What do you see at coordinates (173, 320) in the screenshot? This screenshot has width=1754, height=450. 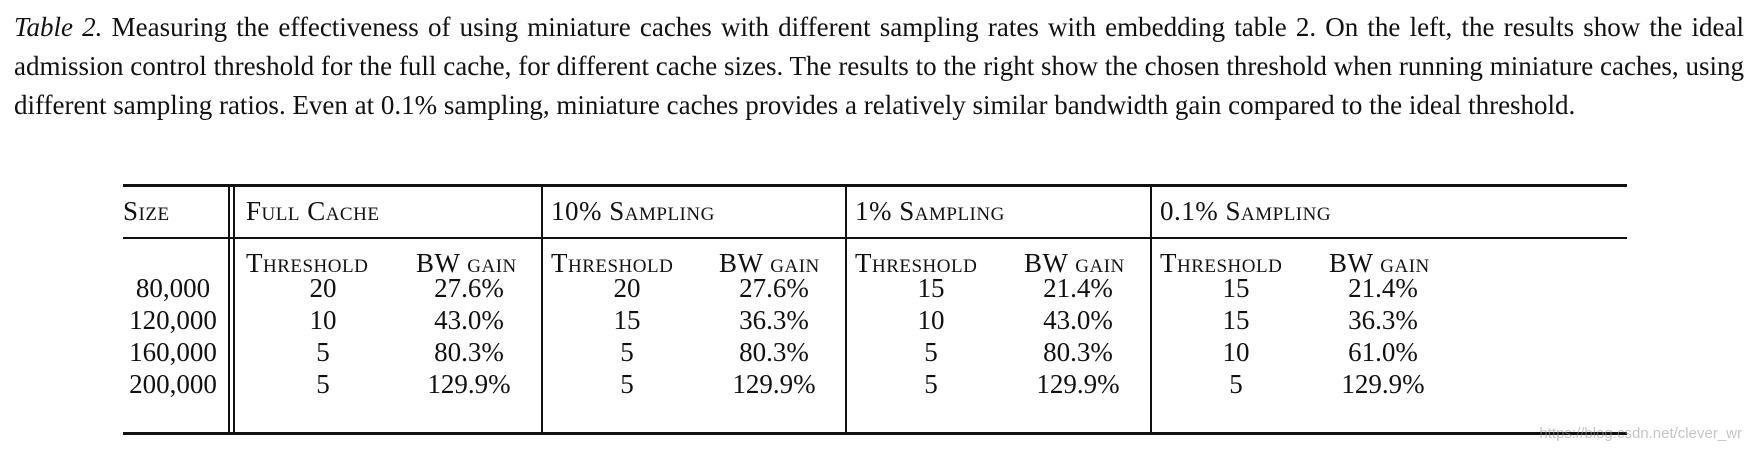 I see `size-cell: 120,000` at bounding box center [173, 320].